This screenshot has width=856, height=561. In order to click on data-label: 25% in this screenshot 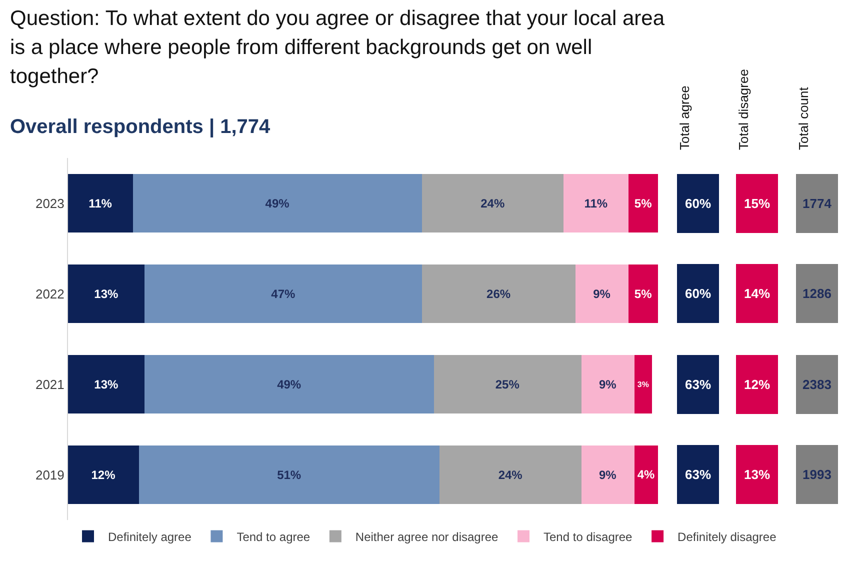, I will do `click(507, 384)`.